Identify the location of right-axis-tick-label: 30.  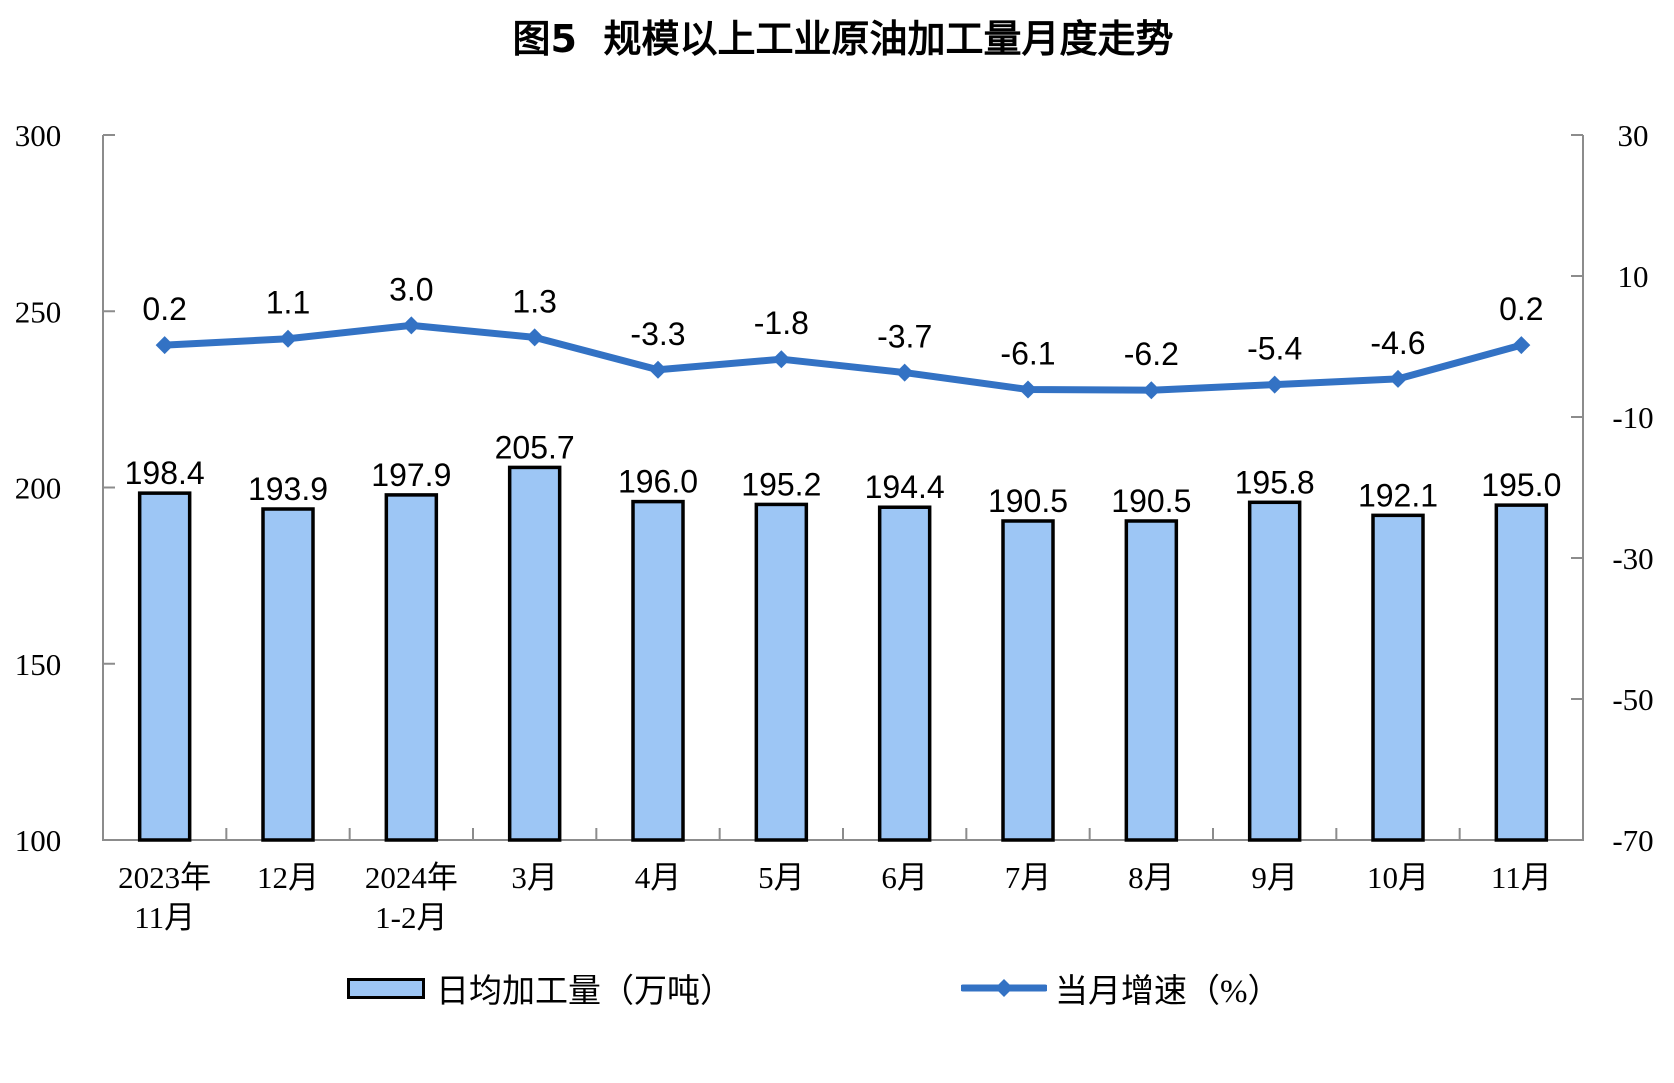
(1633, 135).